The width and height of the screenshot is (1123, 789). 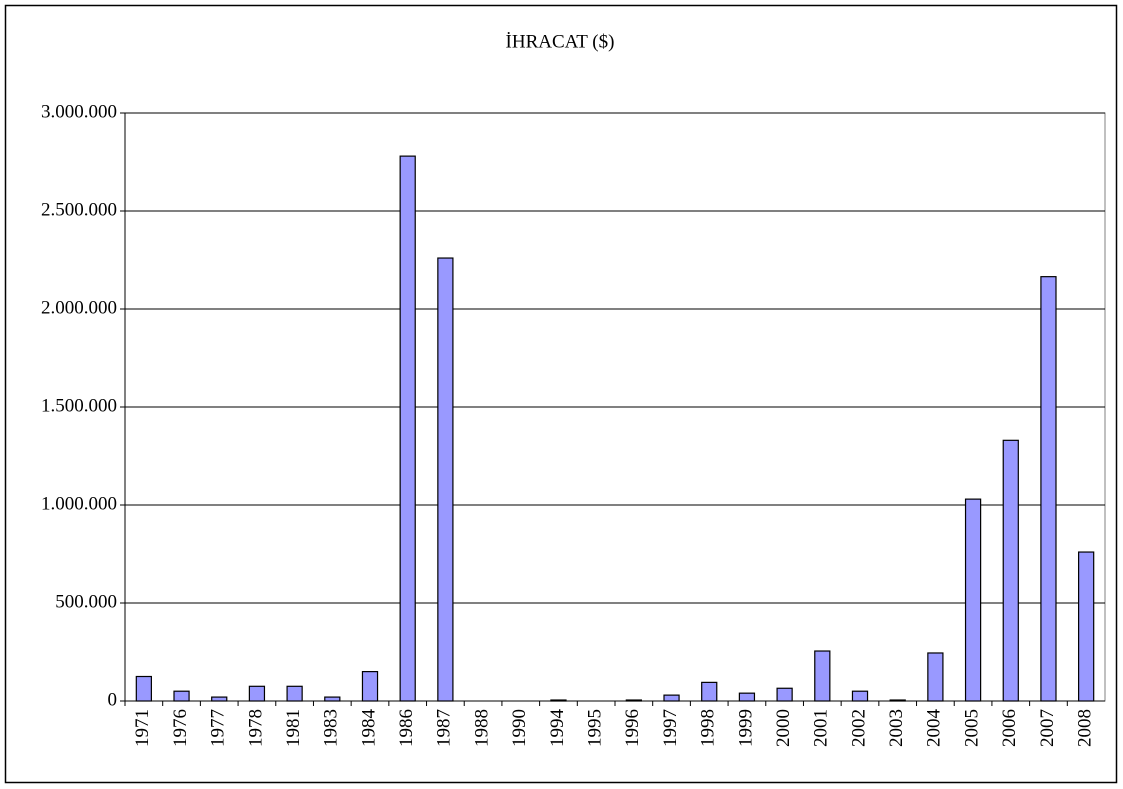 What do you see at coordinates (79, 405) in the screenshot?
I see `y-tick-label: 1.500.000` at bounding box center [79, 405].